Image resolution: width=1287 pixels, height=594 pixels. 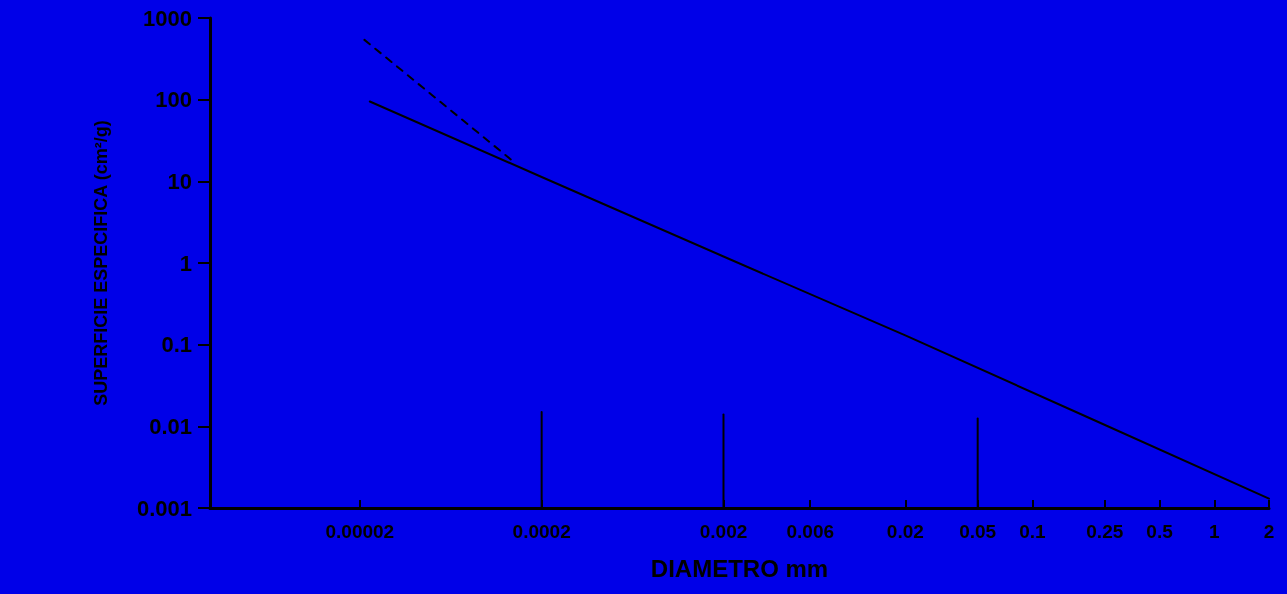 What do you see at coordinates (723, 531) in the screenshot?
I see `x-tick-label: 0.002` at bounding box center [723, 531].